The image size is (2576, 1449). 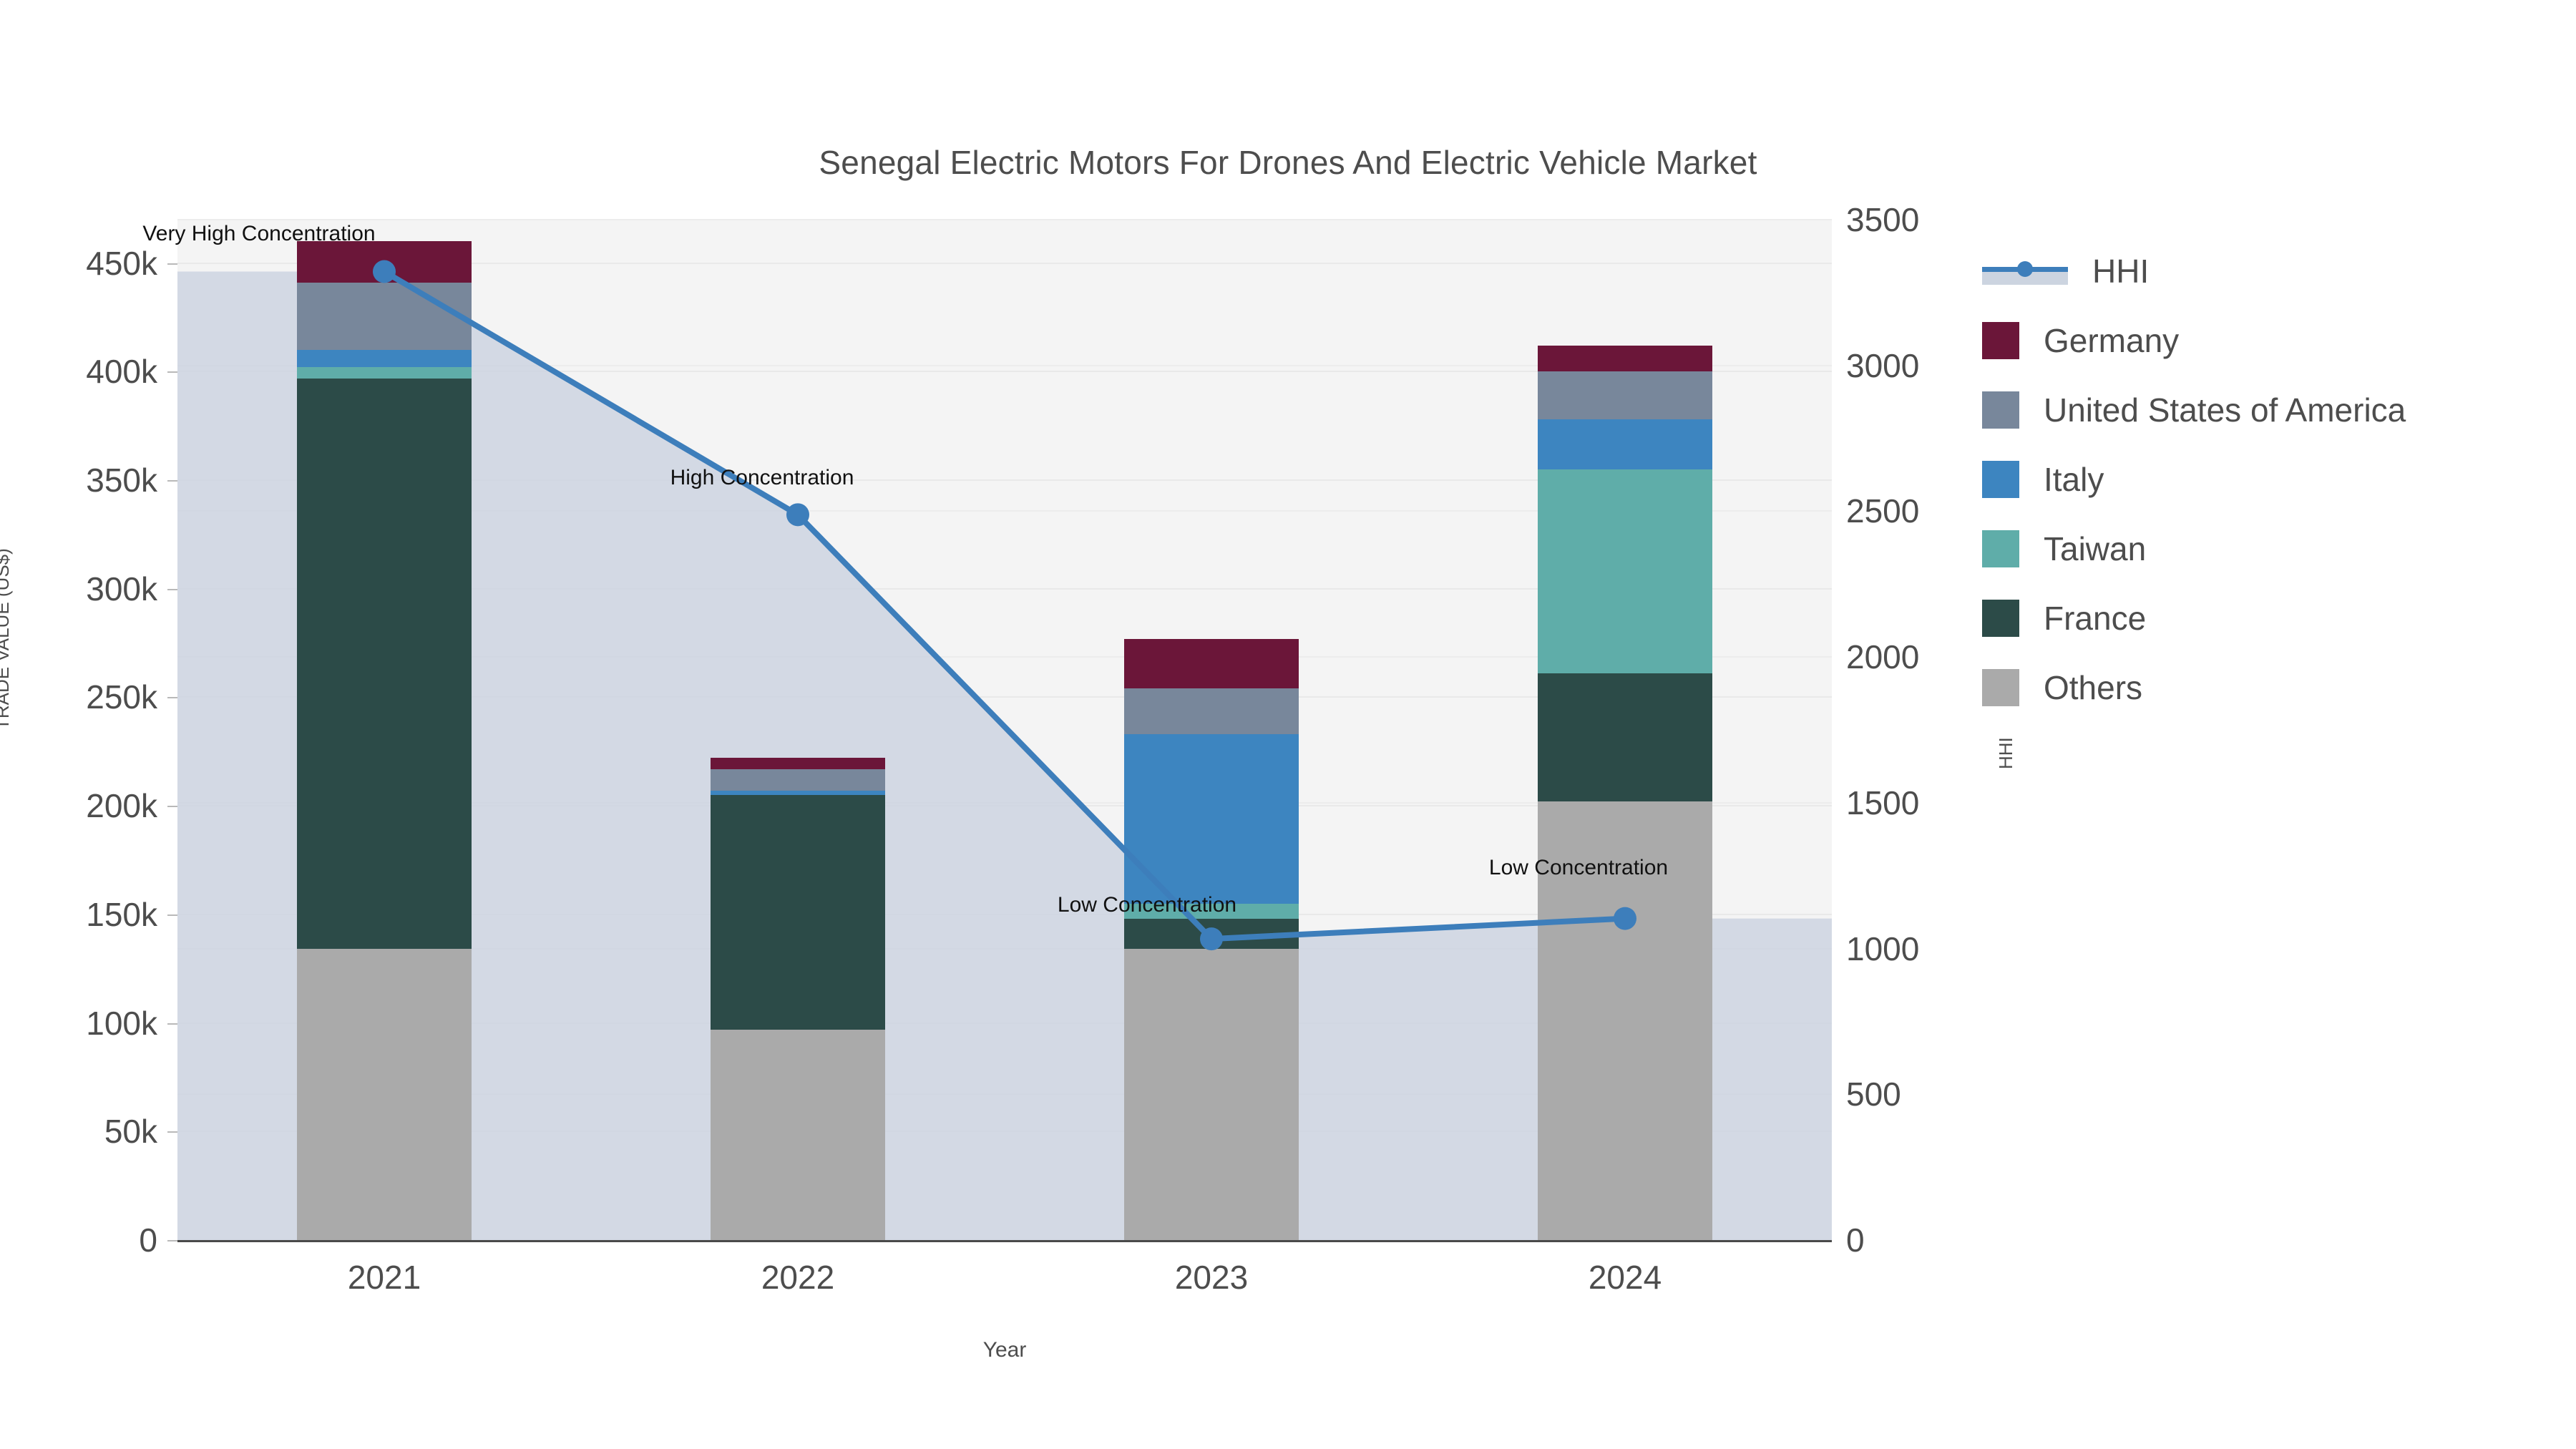 I want to click on legend-item-taiwan: Taiwan, so click(x=2194, y=548).